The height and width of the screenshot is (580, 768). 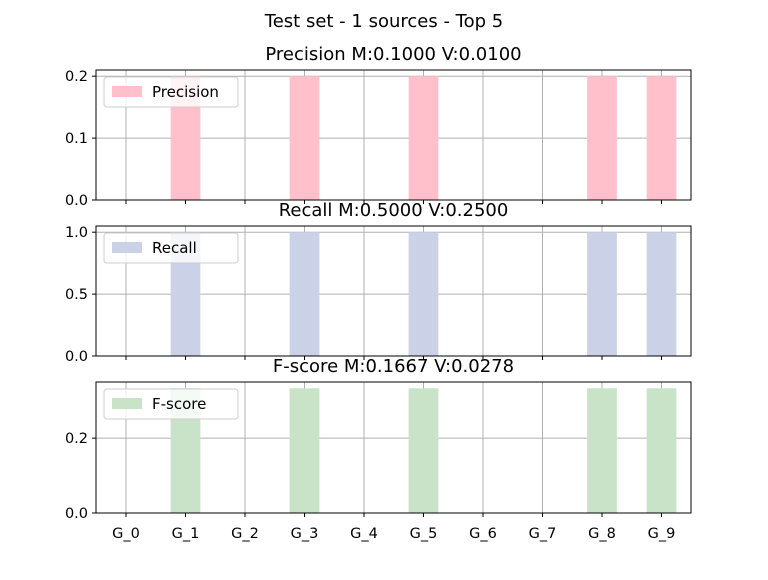 I want to click on x-tick-label: G_7, so click(x=543, y=534).